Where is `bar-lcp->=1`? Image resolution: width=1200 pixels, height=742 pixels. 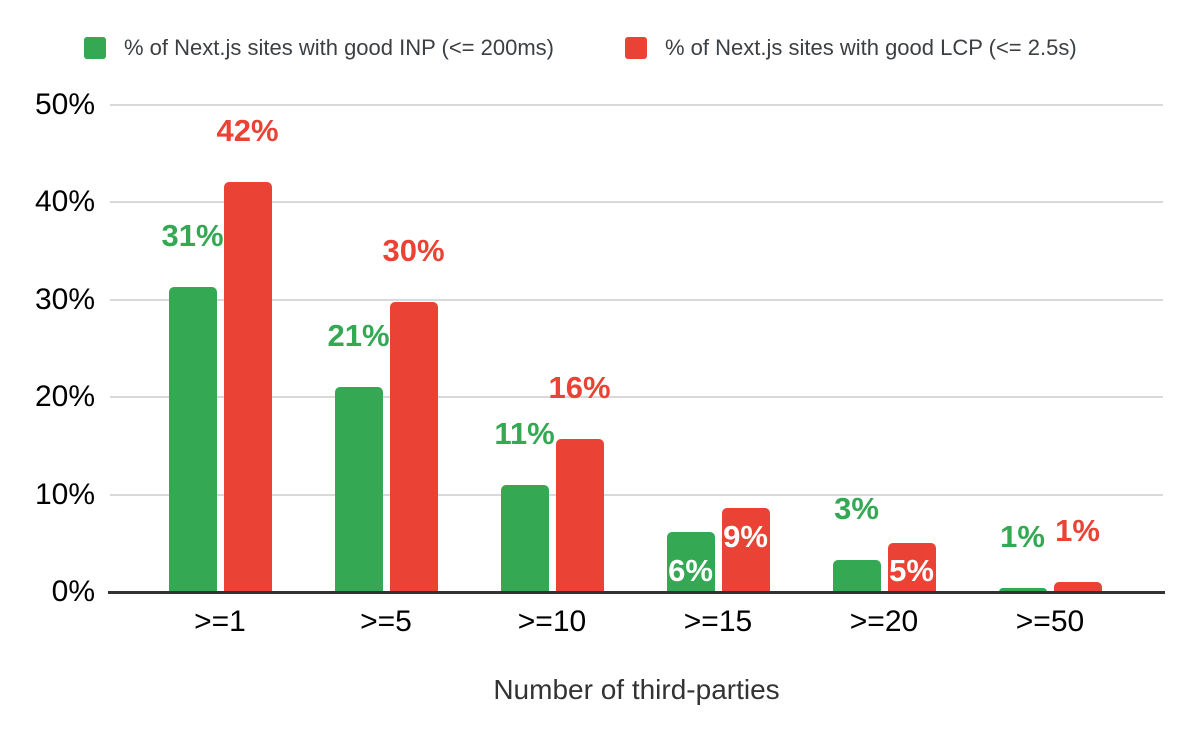 bar-lcp->=1 is located at coordinates (247, 386).